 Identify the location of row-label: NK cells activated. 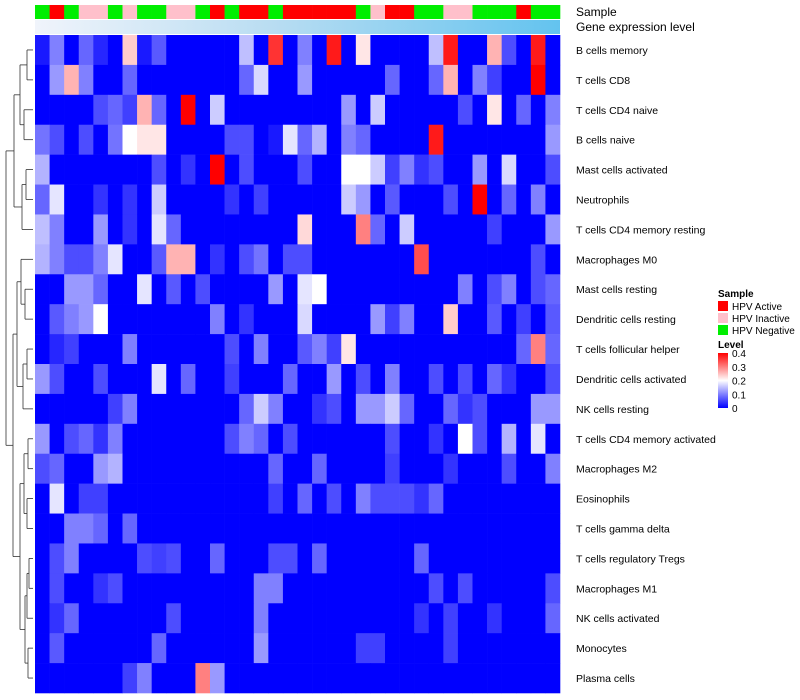
(618, 619).